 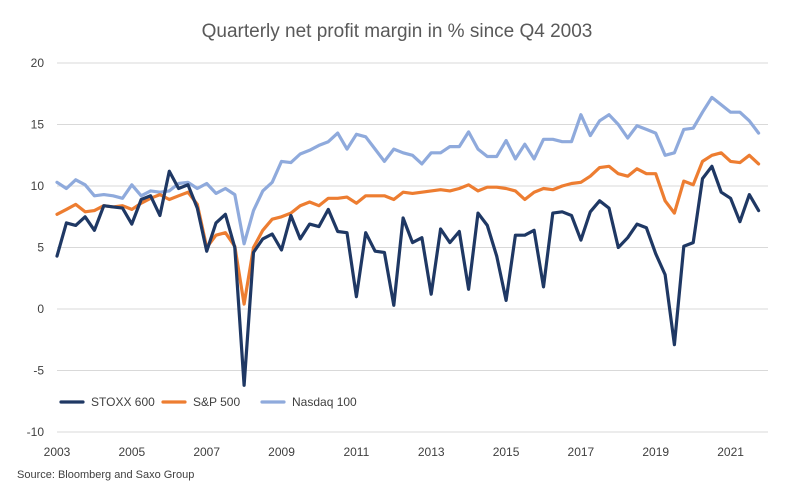 What do you see at coordinates (123, 402) in the screenshot?
I see `legend-label: STOXX 600` at bounding box center [123, 402].